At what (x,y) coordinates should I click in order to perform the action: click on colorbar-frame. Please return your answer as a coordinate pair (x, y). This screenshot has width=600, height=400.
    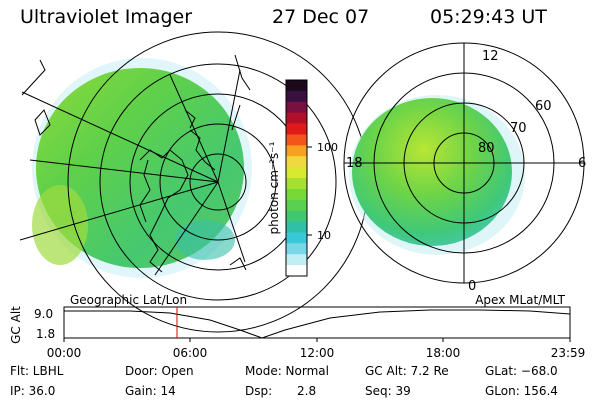
    Looking at the image, I should click on (296, 178).